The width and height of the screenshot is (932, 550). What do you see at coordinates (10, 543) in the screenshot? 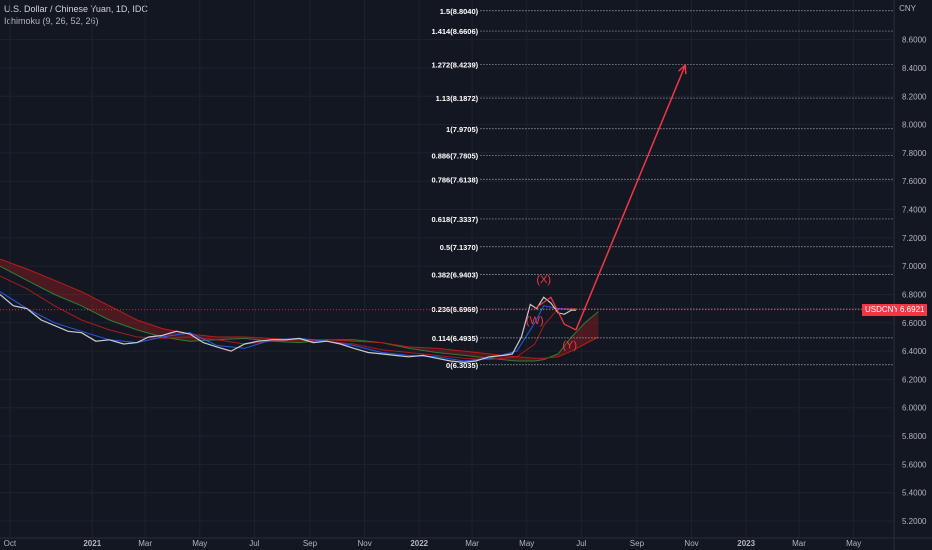
I see `x-tick-label: Oct` at bounding box center [10, 543].